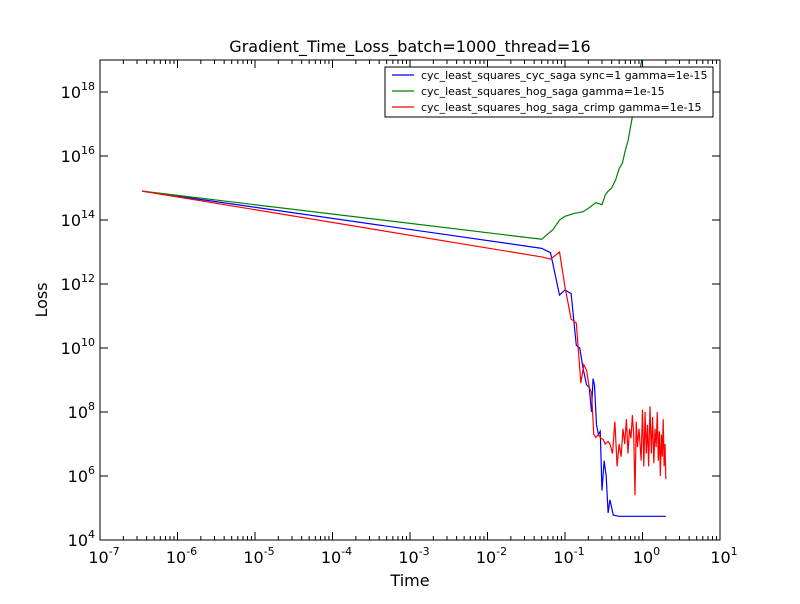 Image resolution: width=800 pixels, height=604 pixels. I want to click on x-axis-label: Time, so click(409, 580).